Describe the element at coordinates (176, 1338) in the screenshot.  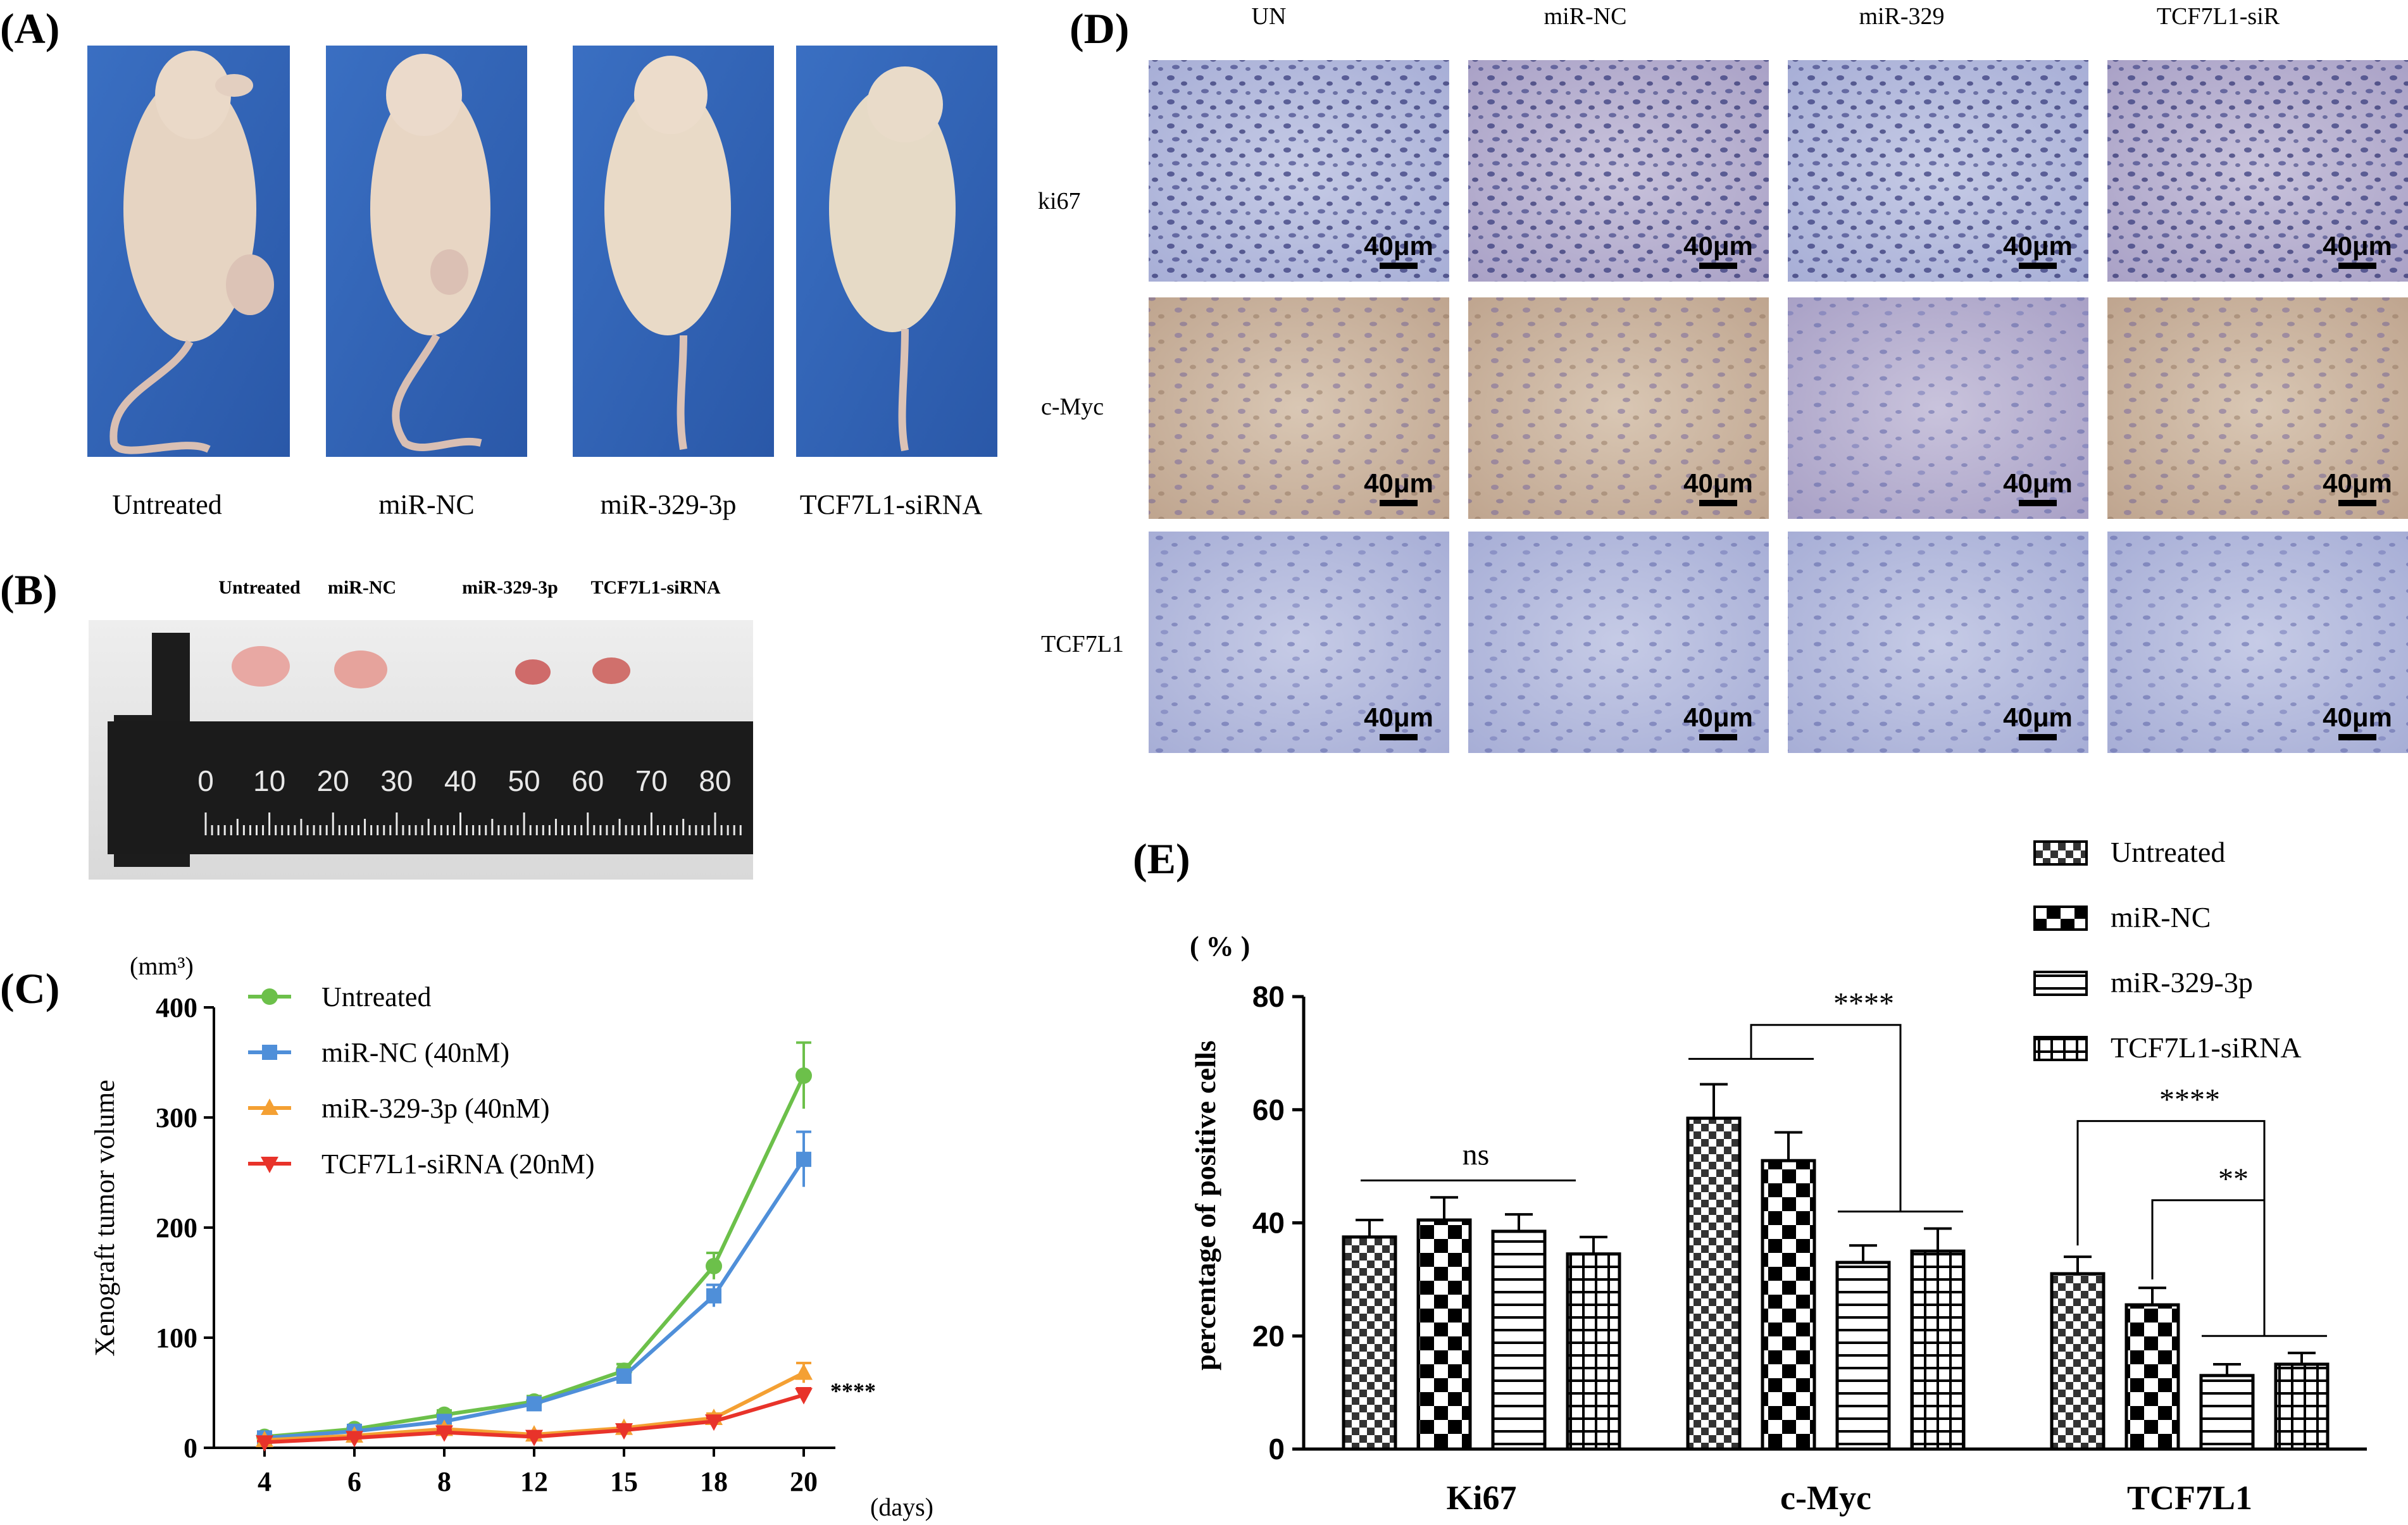
I see `y-tick-label: 100` at that location.